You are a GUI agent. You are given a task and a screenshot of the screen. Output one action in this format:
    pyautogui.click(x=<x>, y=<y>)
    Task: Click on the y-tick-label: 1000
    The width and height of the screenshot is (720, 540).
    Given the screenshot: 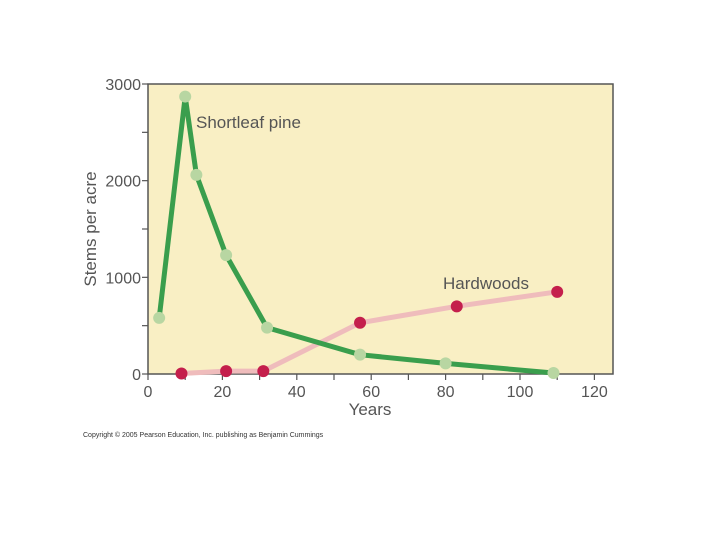 What is the action you would take?
    pyautogui.click(x=123, y=278)
    